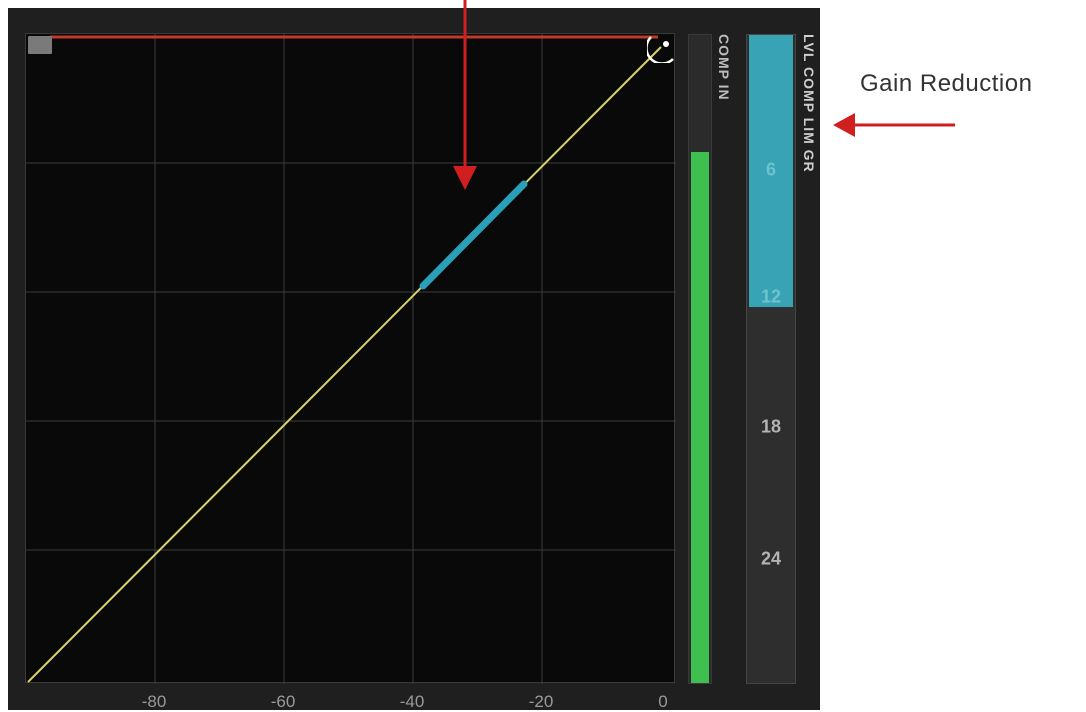 This screenshot has width=1086, height=712. What do you see at coordinates (946, 84) in the screenshot?
I see `gain-reduction-annotation: Gain Reduction` at bounding box center [946, 84].